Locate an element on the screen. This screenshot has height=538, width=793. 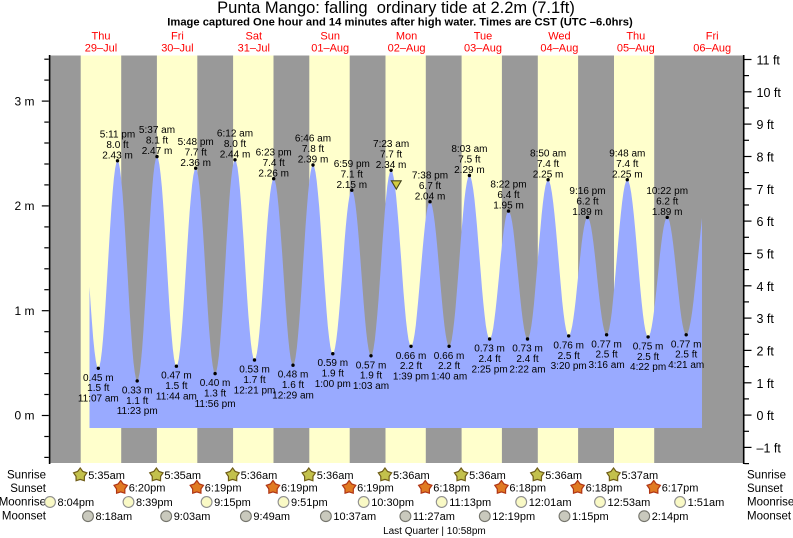
svg-text: 04–Aug is located at coordinates (559, 49).